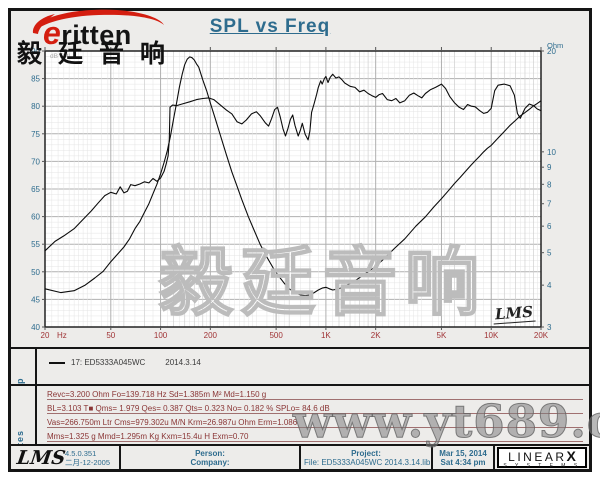  Describe the element at coordinates (210, 462) in the screenshot. I see `company-label: Company:` at that location.